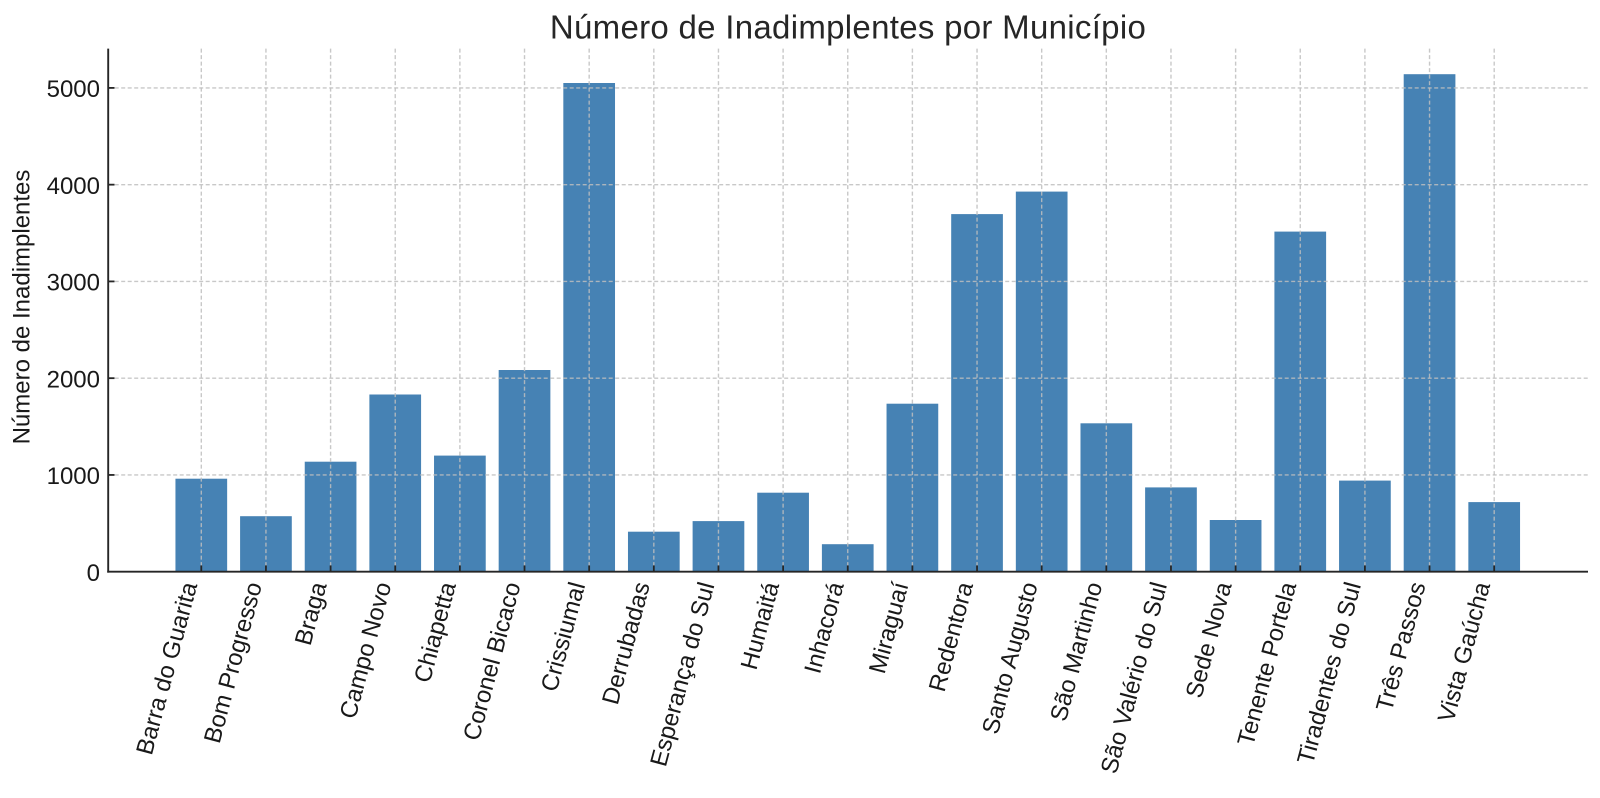 Image resolution: width=1600 pixels, height=798 pixels. What do you see at coordinates (73, 186) in the screenshot?
I see `svg-text: 4000` at bounding box center [73, 186].